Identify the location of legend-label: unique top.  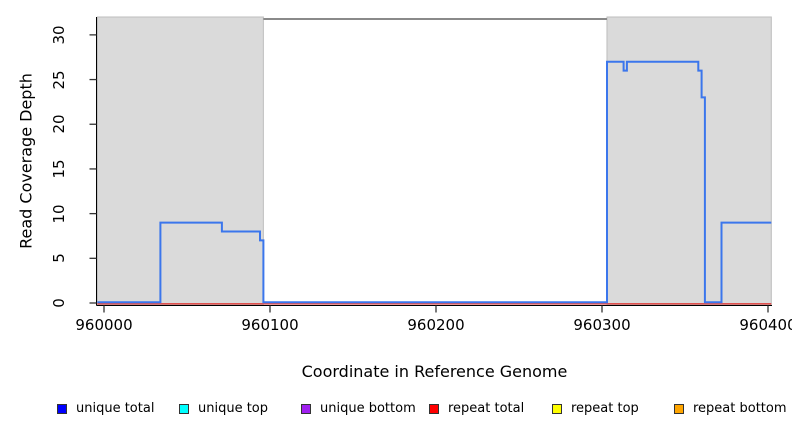
(233, 408).